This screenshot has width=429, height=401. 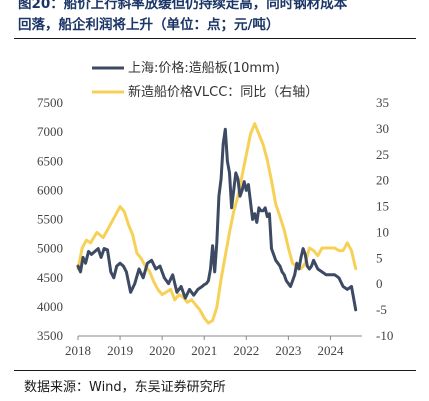 What do you see at coordinates (50, 335) in the screenshot?
I see `left-y-tick-label: 3500` at bounding box center [50, 335].